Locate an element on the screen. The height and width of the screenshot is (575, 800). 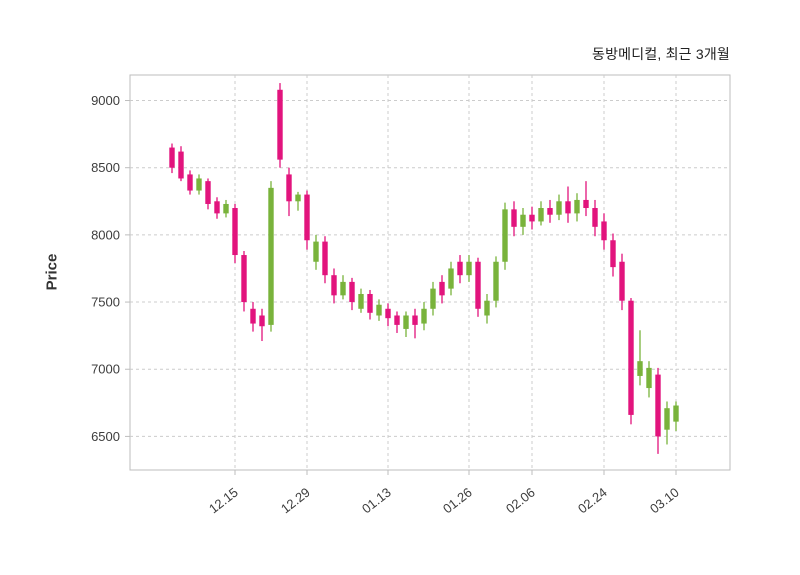
y-tick-label: 8500 is located at coordinates (105, 167).